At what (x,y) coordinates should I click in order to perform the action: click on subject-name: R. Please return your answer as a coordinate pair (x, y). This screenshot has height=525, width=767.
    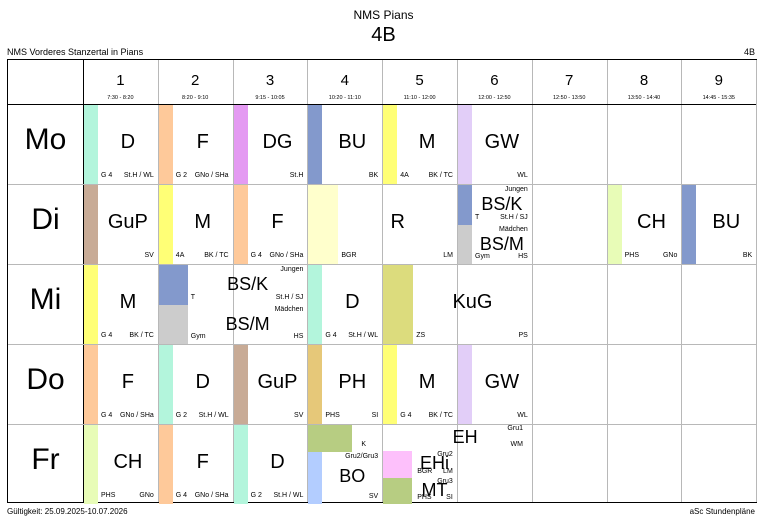
    Looking at the image, I should click on (397, 222).